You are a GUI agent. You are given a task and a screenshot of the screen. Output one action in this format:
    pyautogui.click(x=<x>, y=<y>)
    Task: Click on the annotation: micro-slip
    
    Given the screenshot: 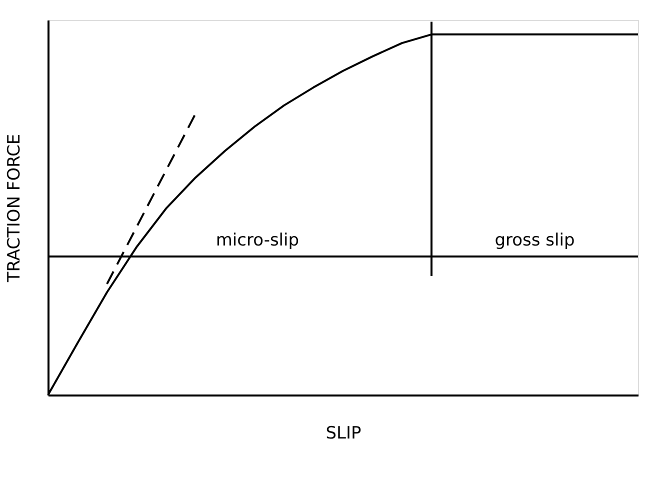 What is the action you would take?
    pyautogui.click(x=258, y=240)
    